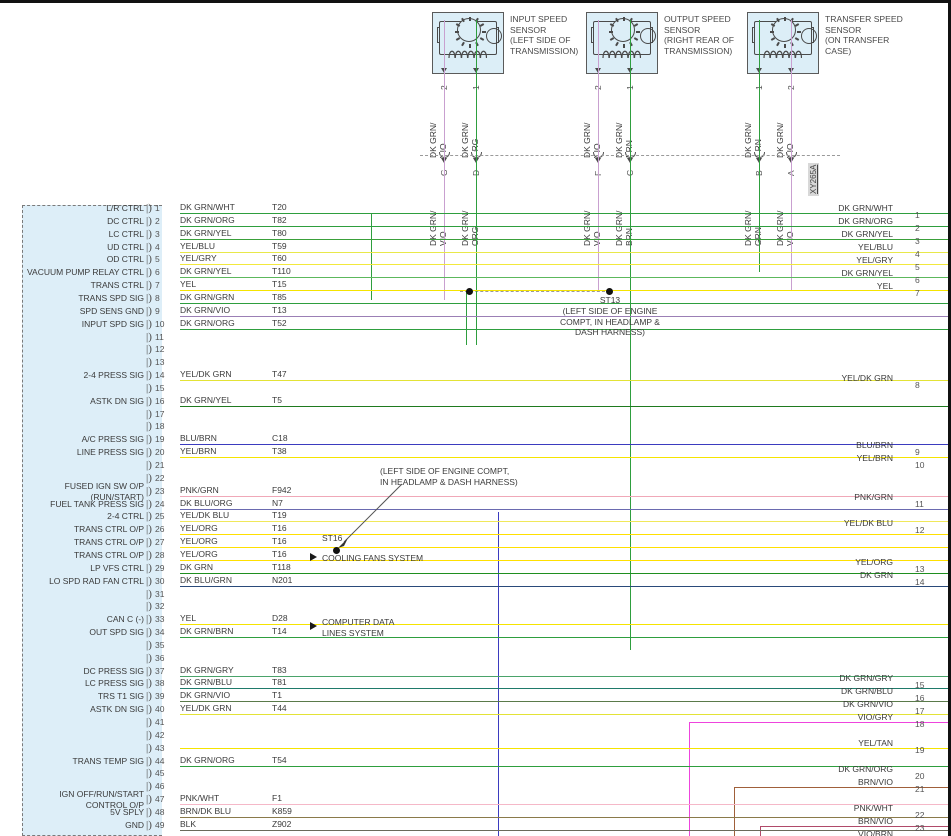 This screenshot has width=951, height=836. What do you see at coordinates (160, 683) in the screenshot?
I see `pin-number: 38` at bounding box center [160, 683].